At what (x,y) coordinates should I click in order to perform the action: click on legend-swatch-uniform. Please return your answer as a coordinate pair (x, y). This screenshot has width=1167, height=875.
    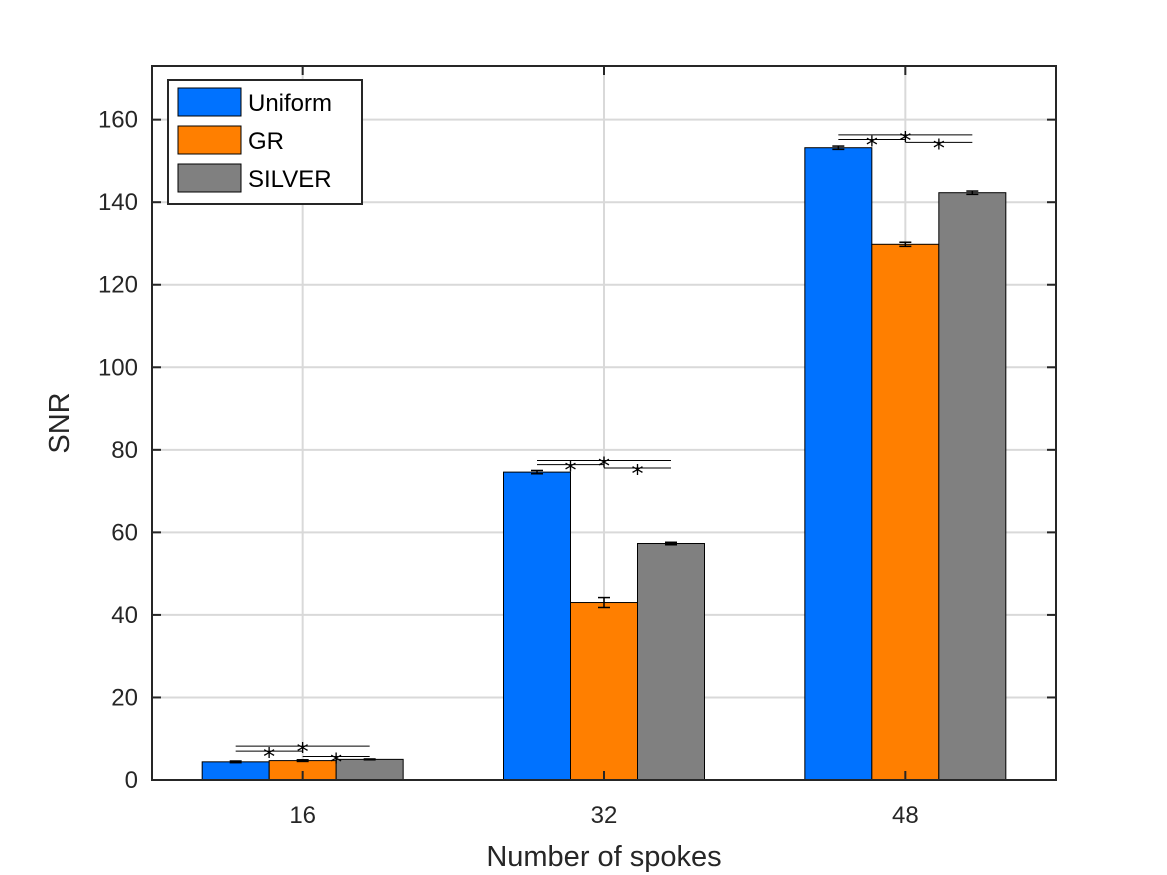
    Looking at the image, I should click on (209, 102).